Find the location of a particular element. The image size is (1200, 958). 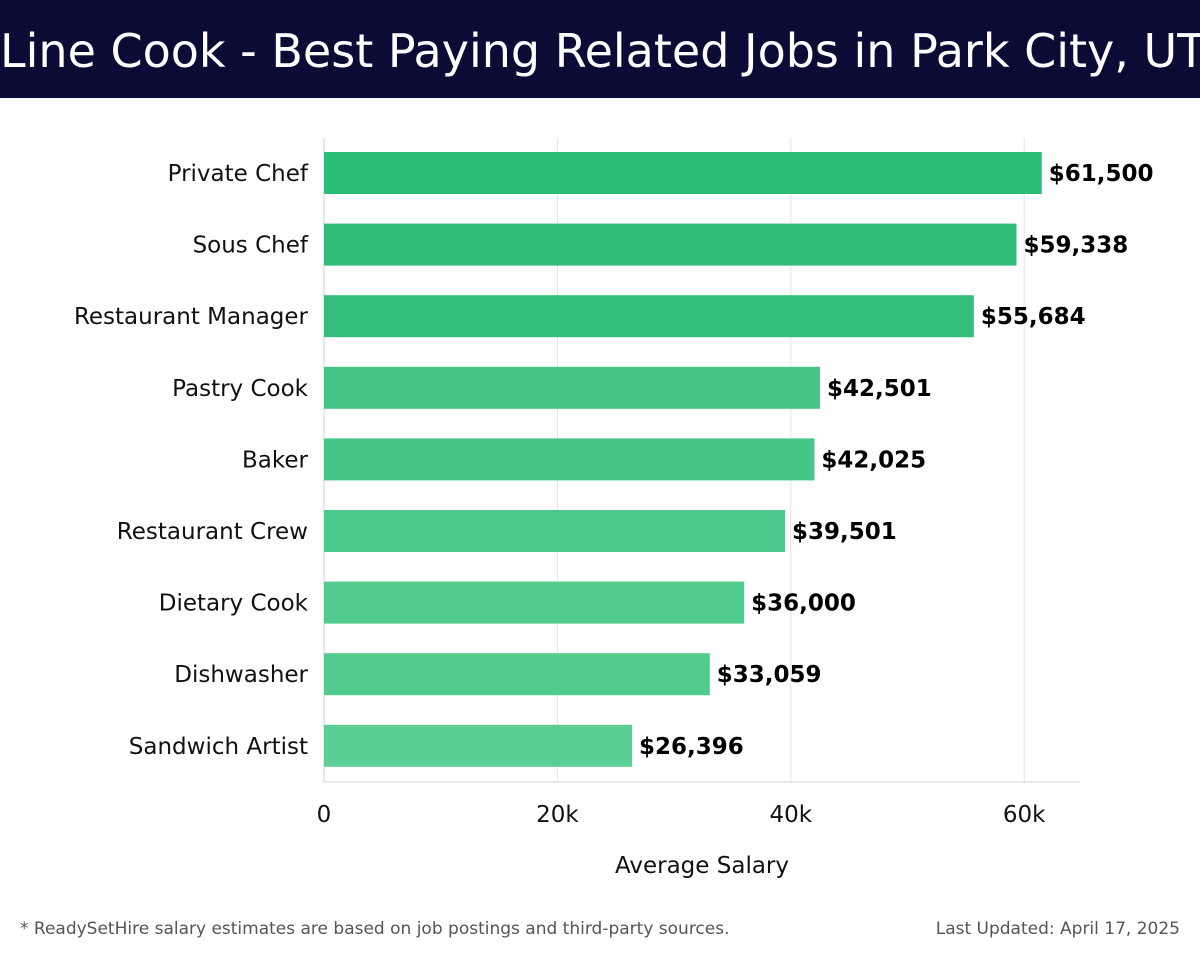

data-label: $59,338 is located at coordinates (1075, 246).